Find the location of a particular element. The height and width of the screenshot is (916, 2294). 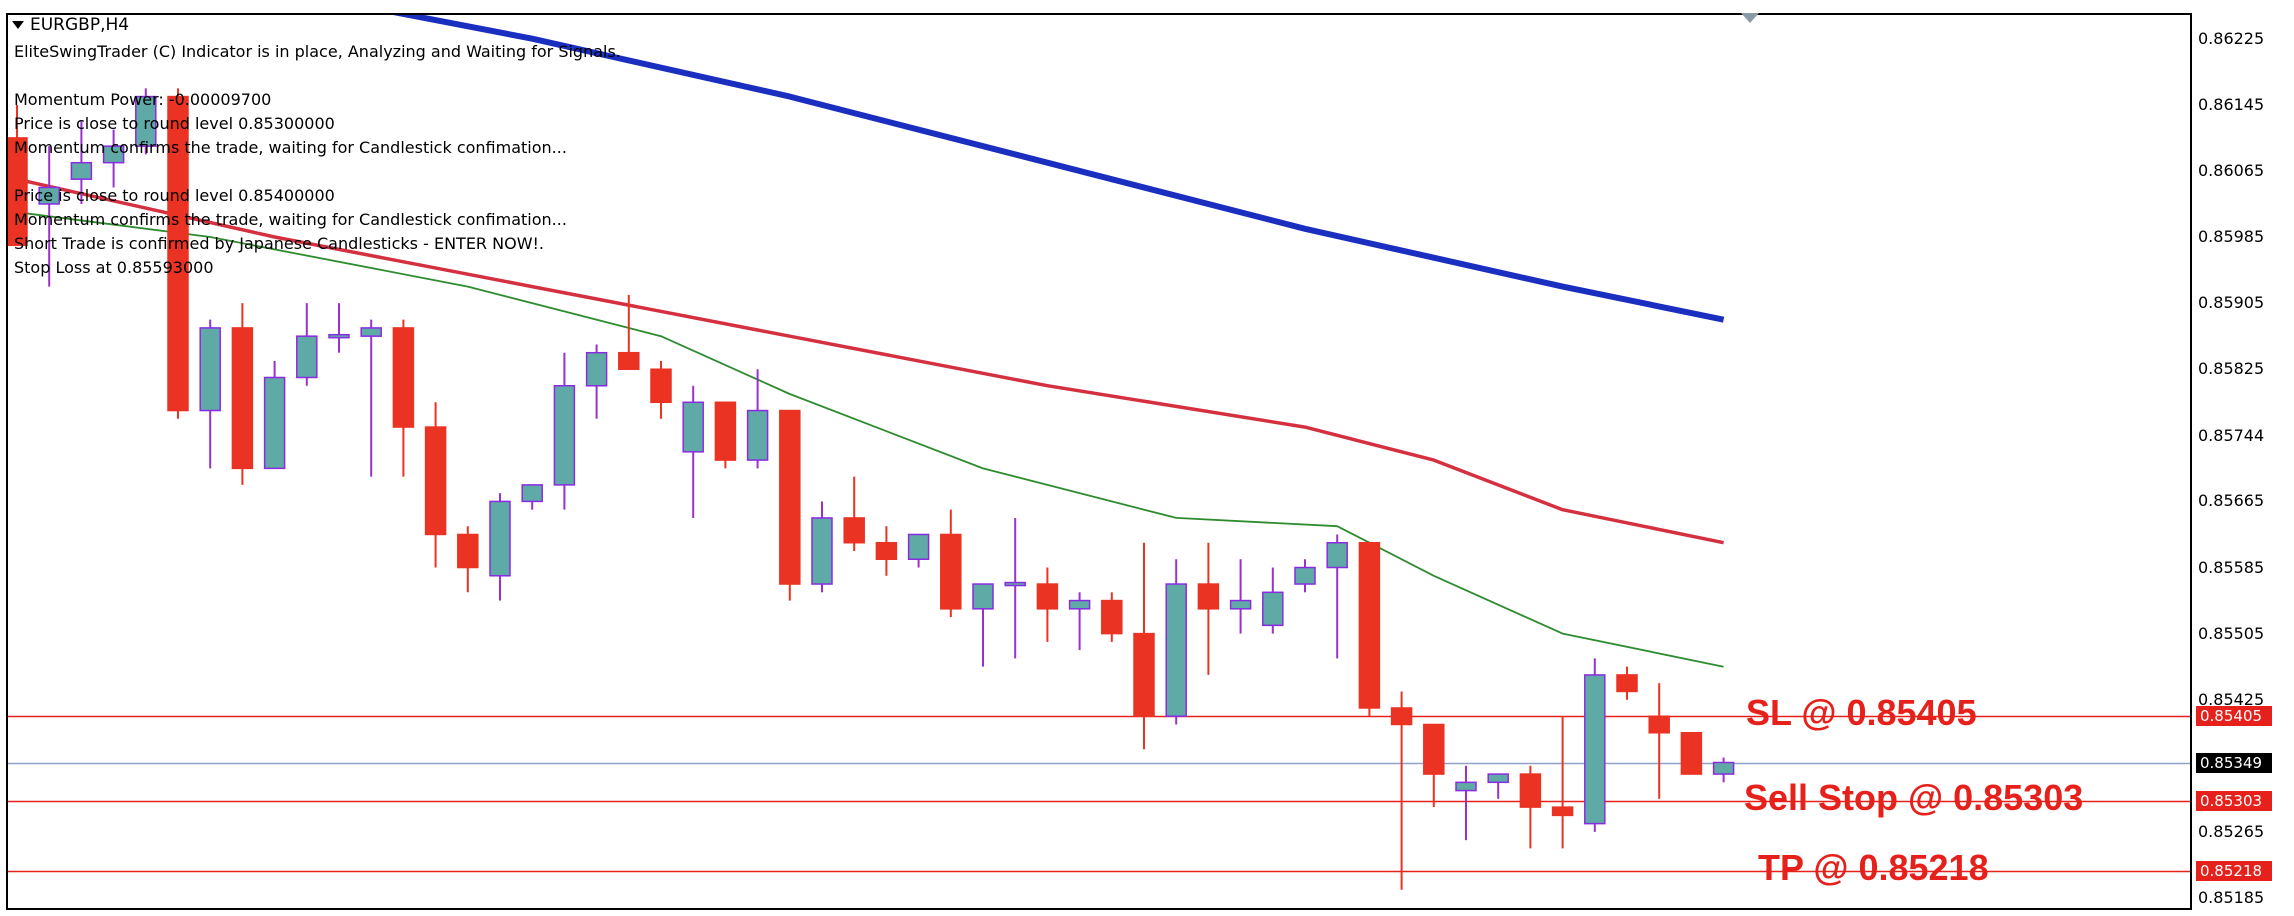

symbol-header: EURGBP,H4 is located at coordinates (70, 25).